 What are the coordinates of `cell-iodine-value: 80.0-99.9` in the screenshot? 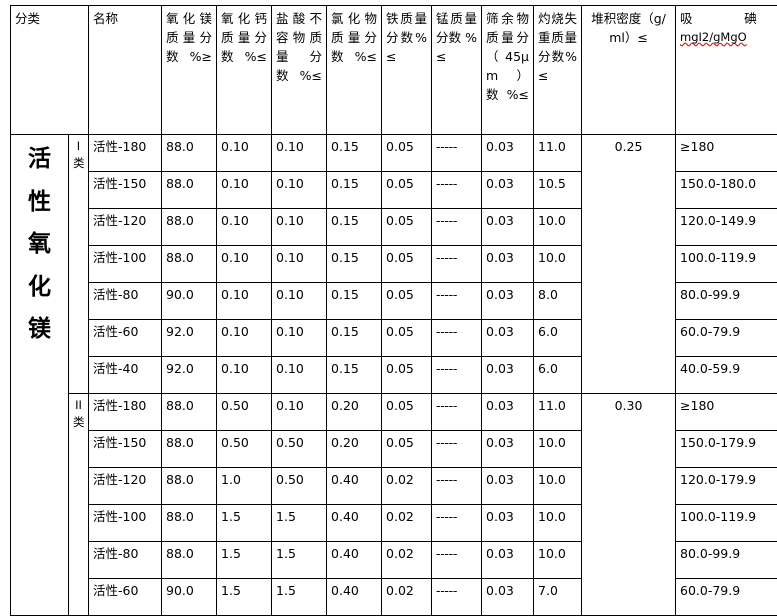 It's located at (726, 560).